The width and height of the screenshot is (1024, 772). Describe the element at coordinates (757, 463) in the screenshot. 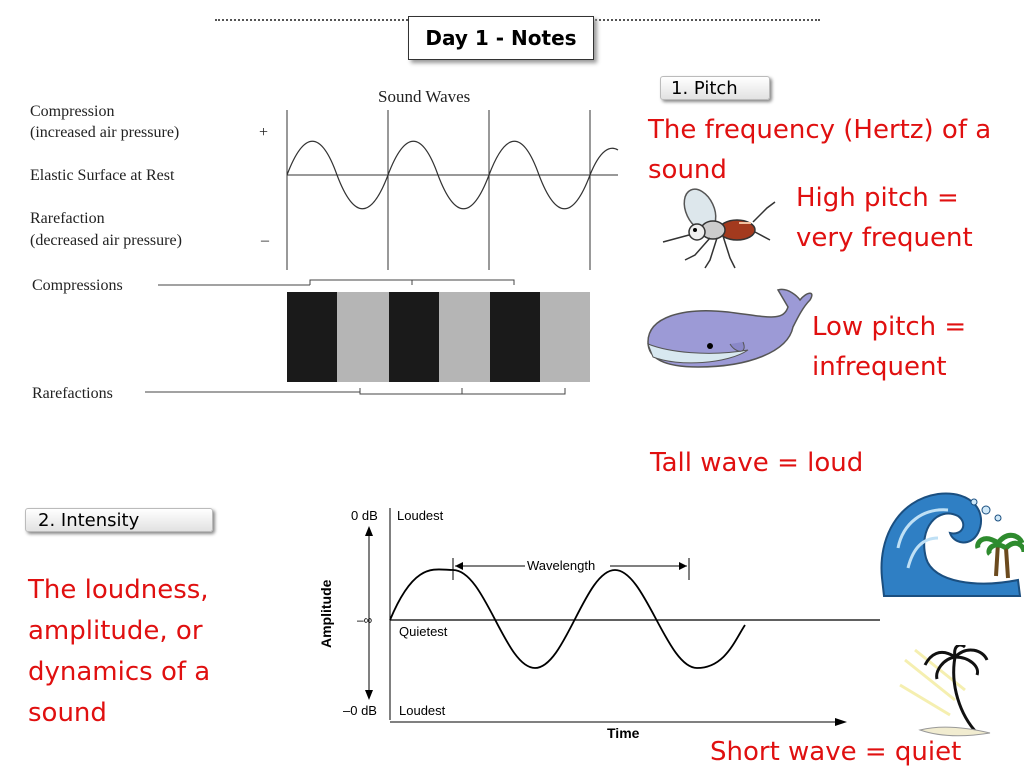

I see `tall-wave-text: Tall wave = loud` at that location.